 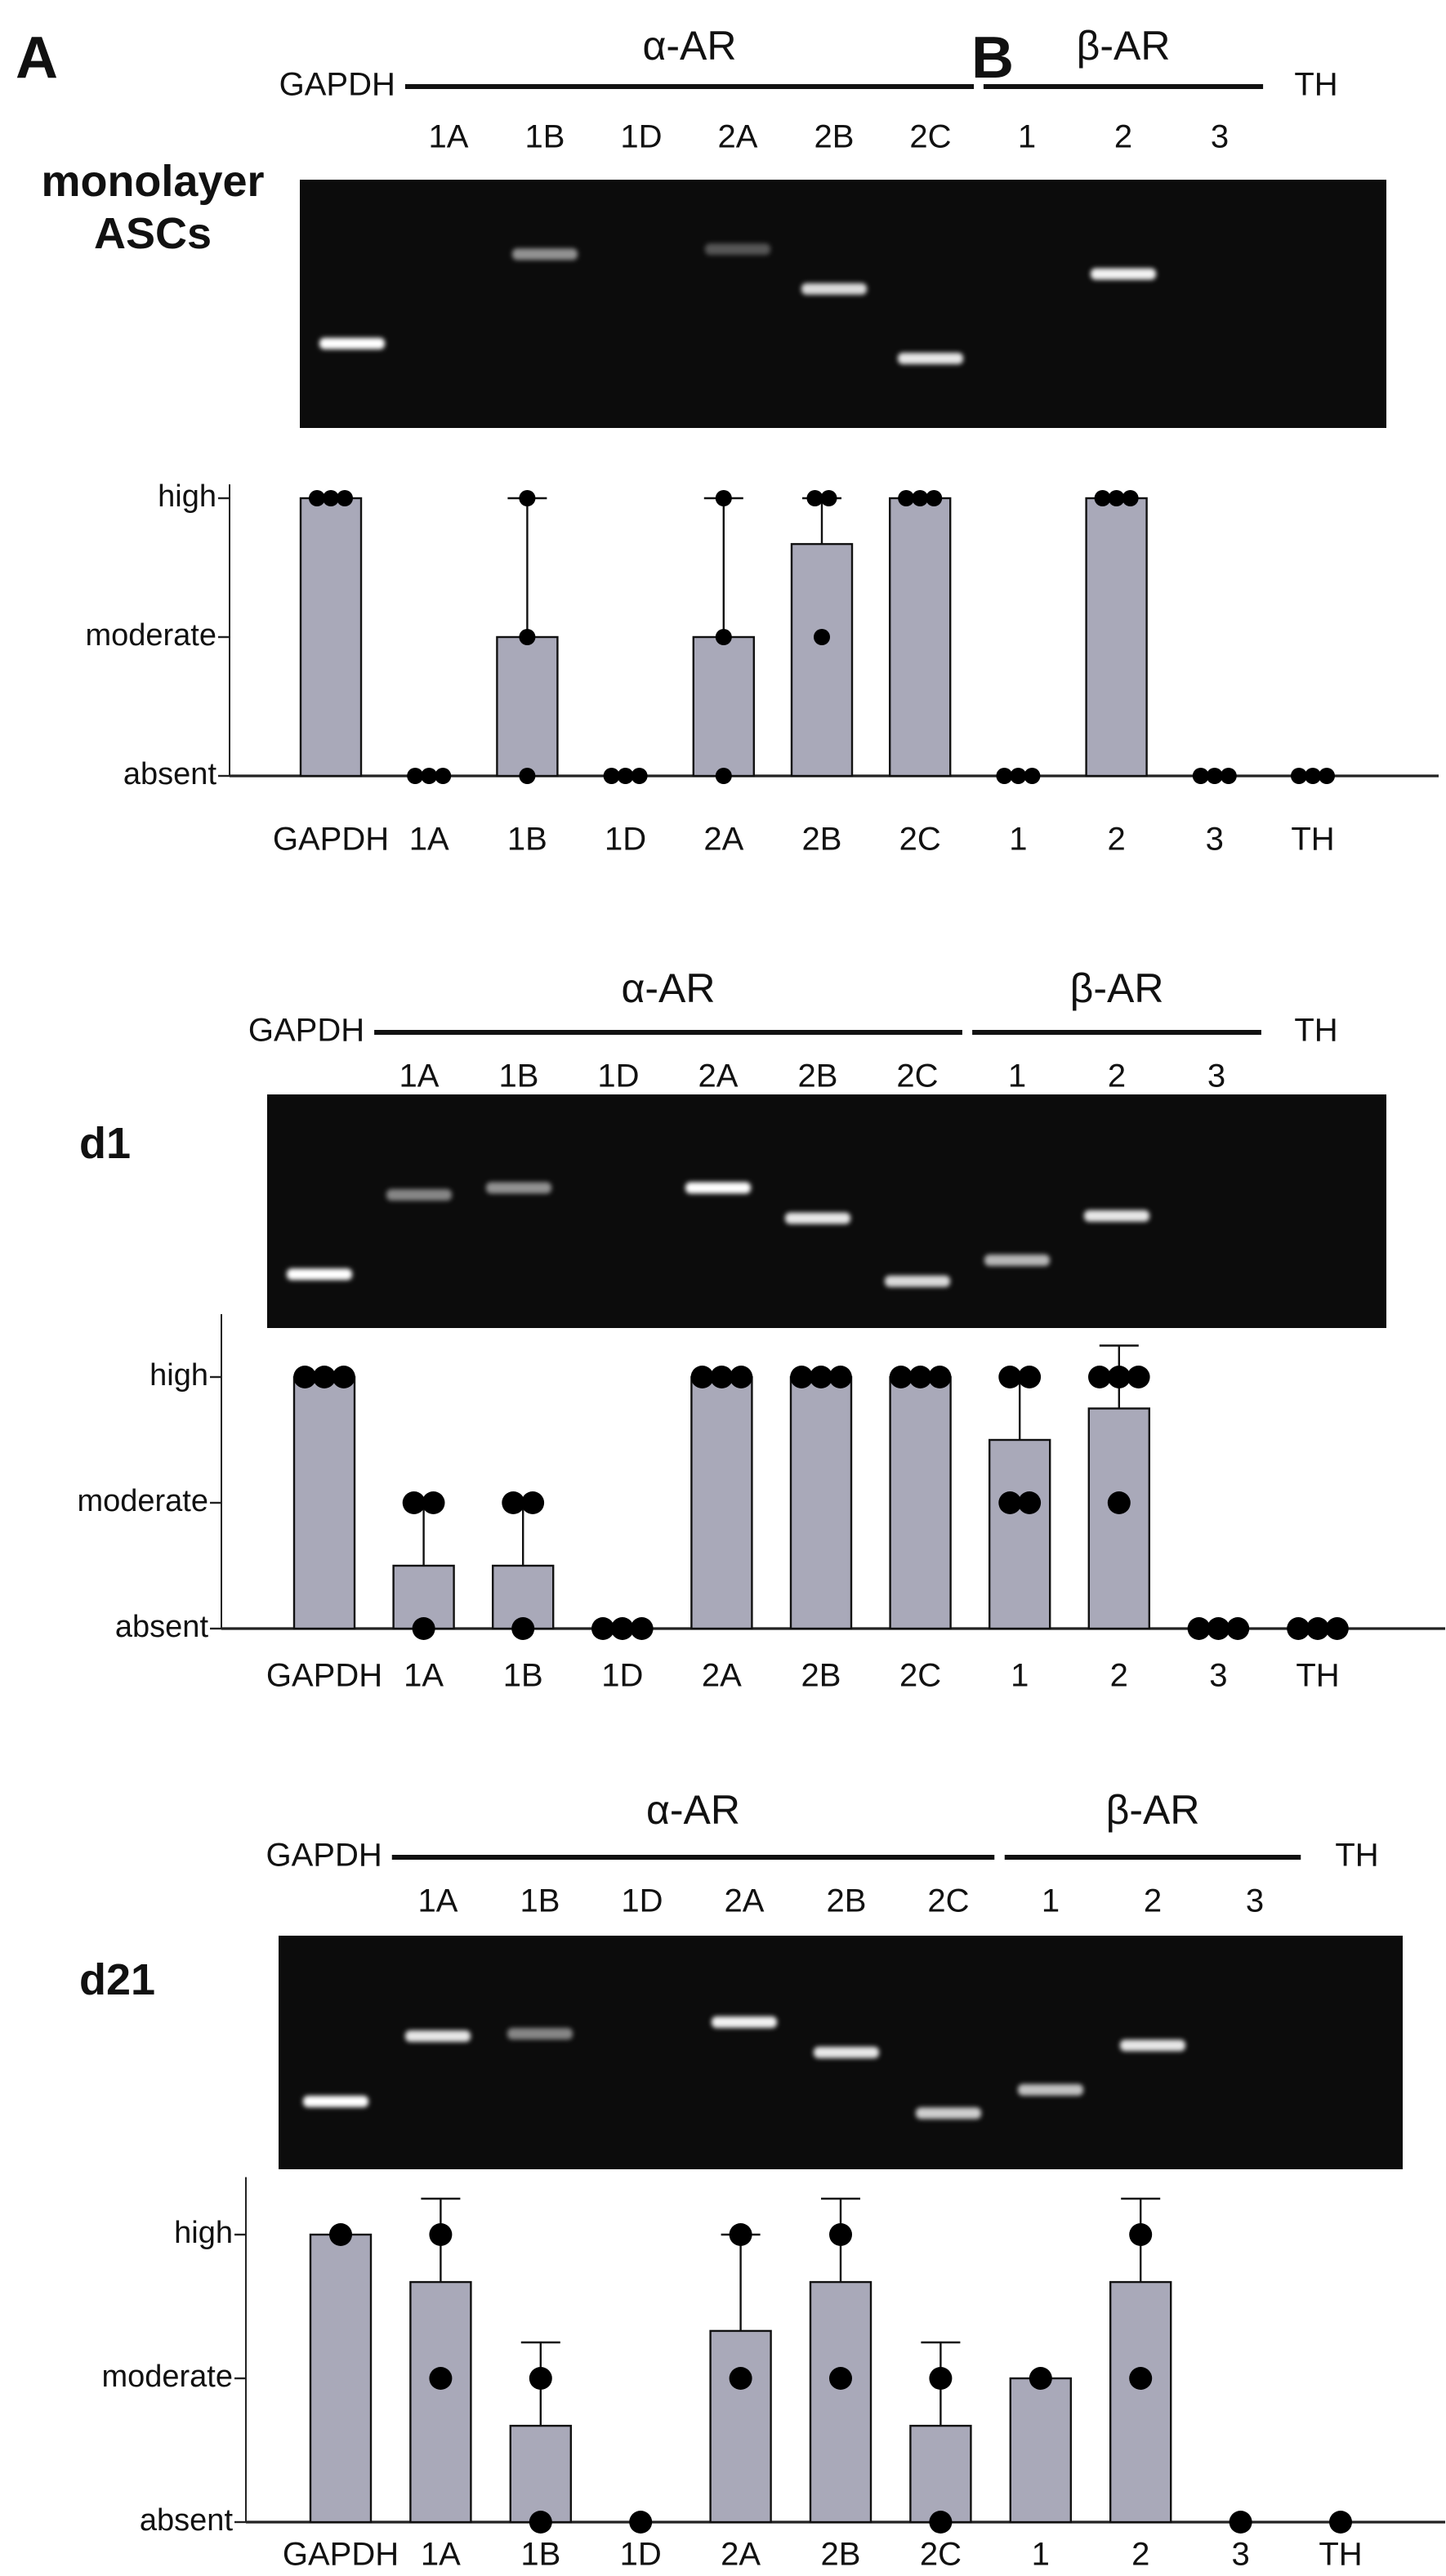 I want to click on lane-label: 2C, so click(x=917, y=1076).